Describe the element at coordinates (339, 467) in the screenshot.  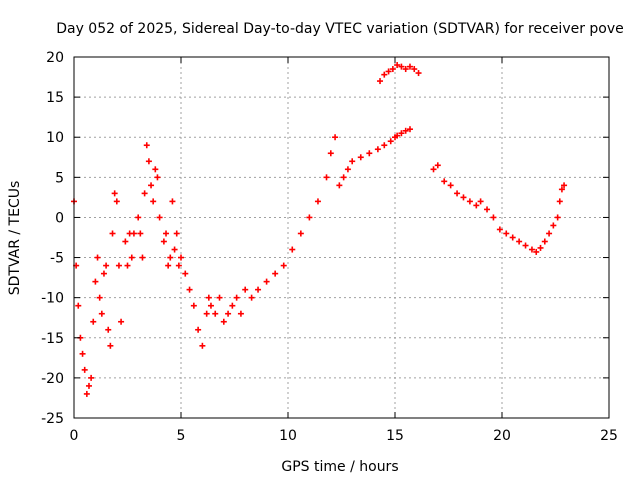
I see `x-axis-label: GPS time / hours` at that location.